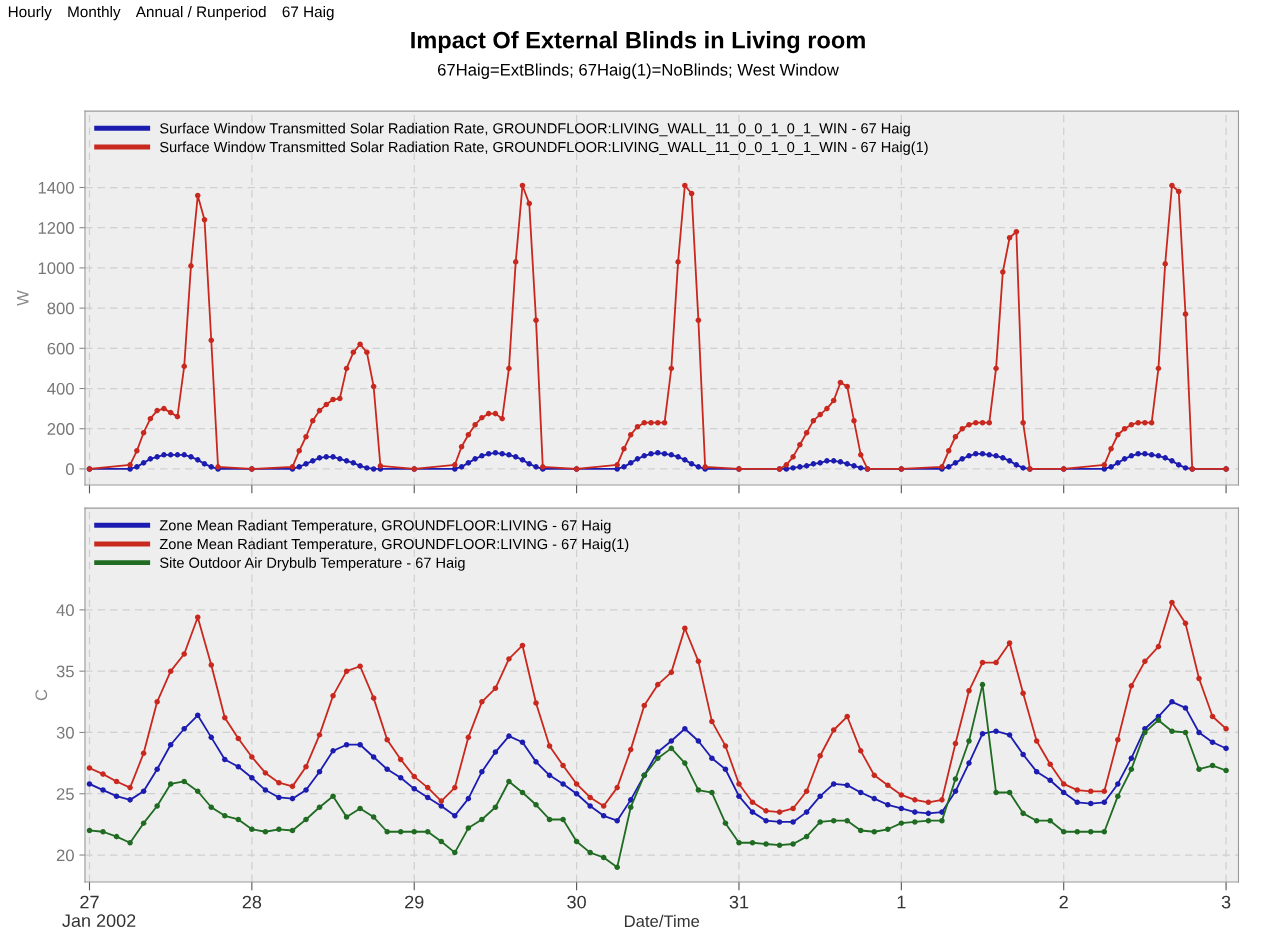 The height and width of the screenshot is (937, 1276). Describe the element at coordinates (544, 148) in the screenshot. I see `legend-label: Surface Window Transmitted Solar Radiation Rate, GROUNDFLOOR:LIVING_WALL_11_0_0_1_0_1_WIN - 67 Haig(1)` at that location.